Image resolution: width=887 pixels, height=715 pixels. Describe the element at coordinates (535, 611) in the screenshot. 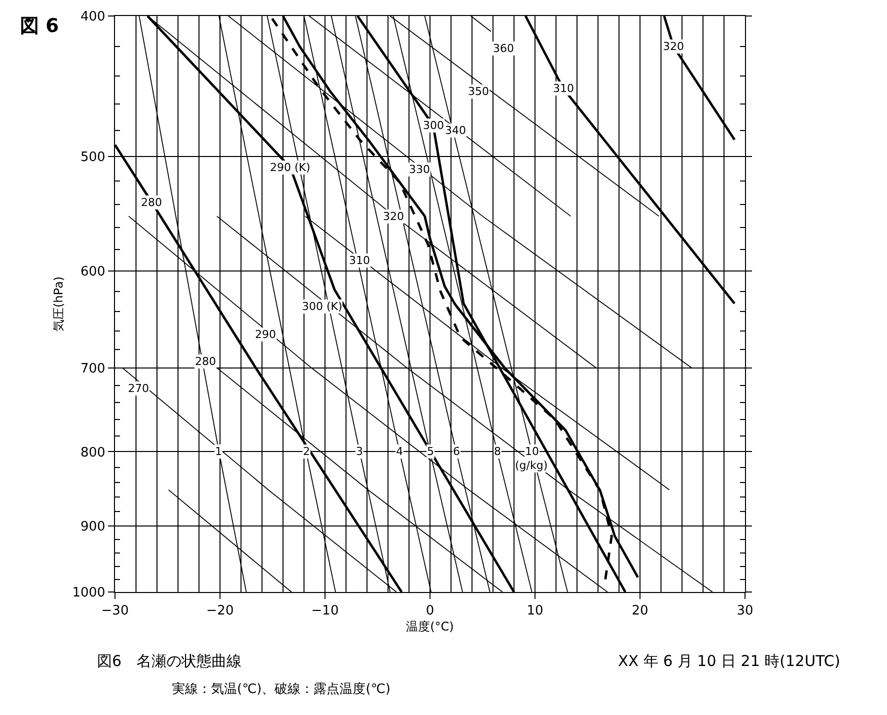

I see `x-tick-label: 10` at that location.